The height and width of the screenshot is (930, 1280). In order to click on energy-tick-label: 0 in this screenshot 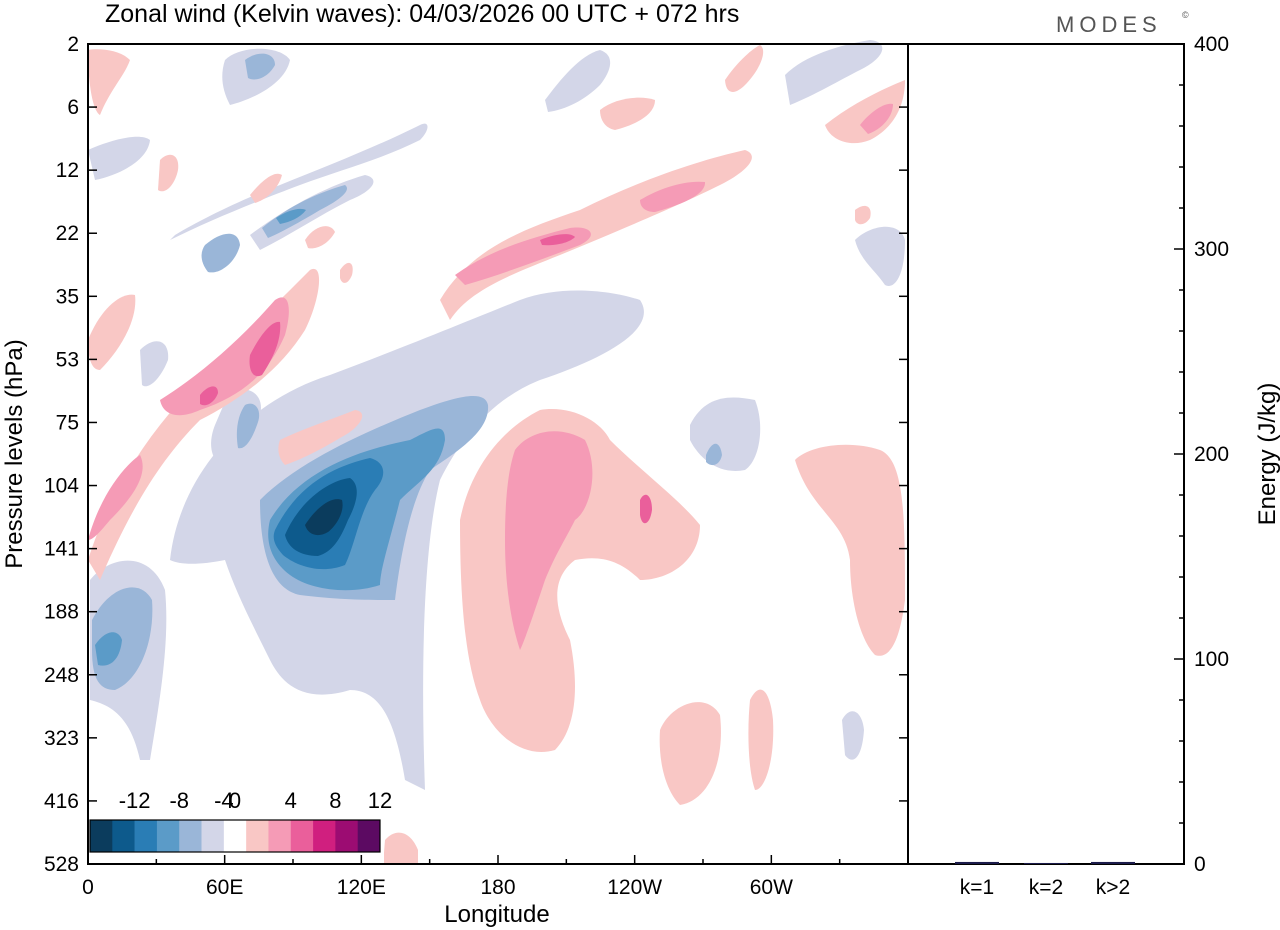, I will do `click(1200, 864)`.